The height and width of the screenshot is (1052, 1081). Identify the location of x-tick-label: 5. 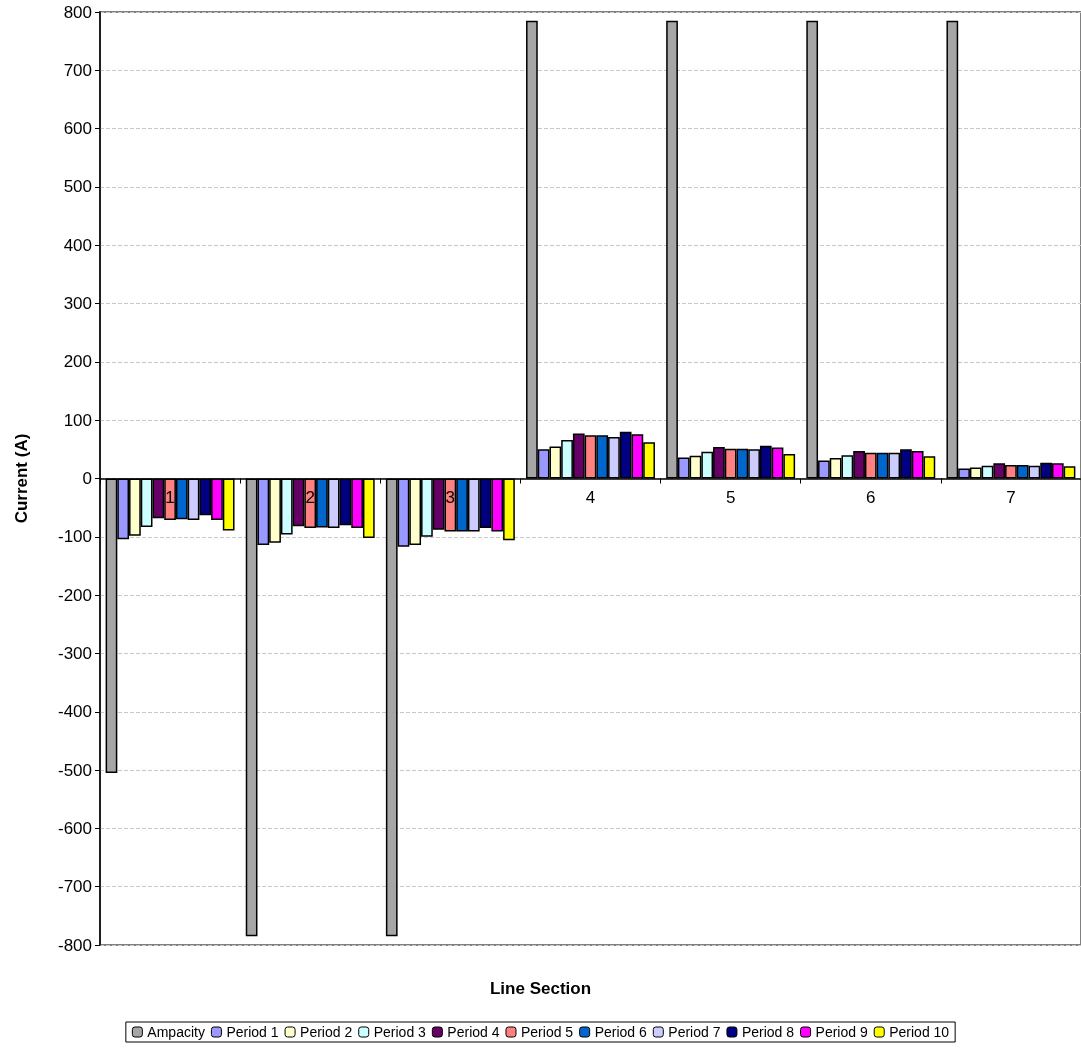
(730, 497).